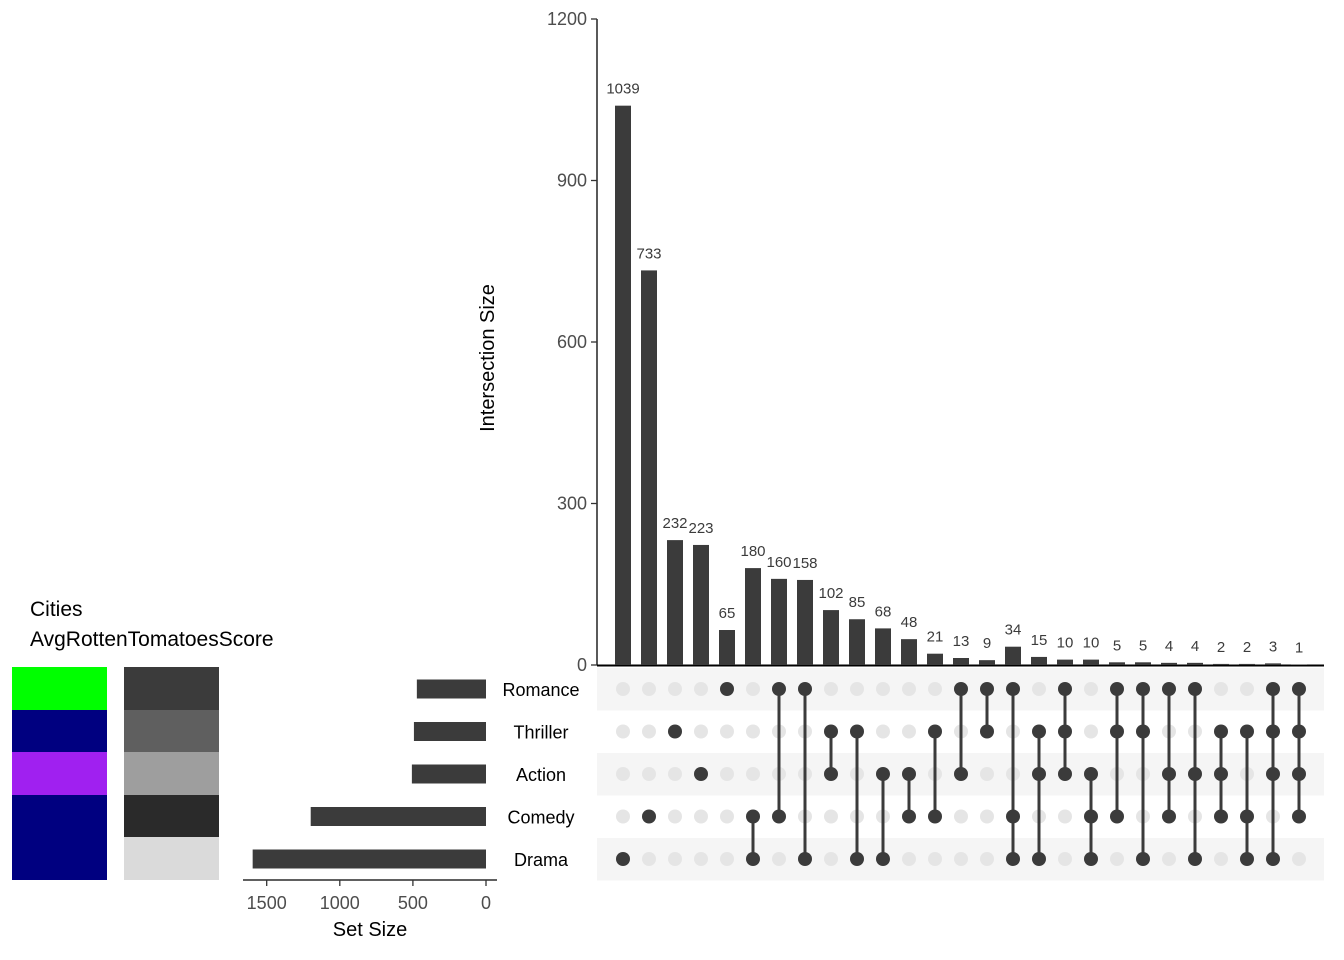 The image size is (1344, 960). I want to click on y-axis-title: Intersection Size, so click(488, 358).